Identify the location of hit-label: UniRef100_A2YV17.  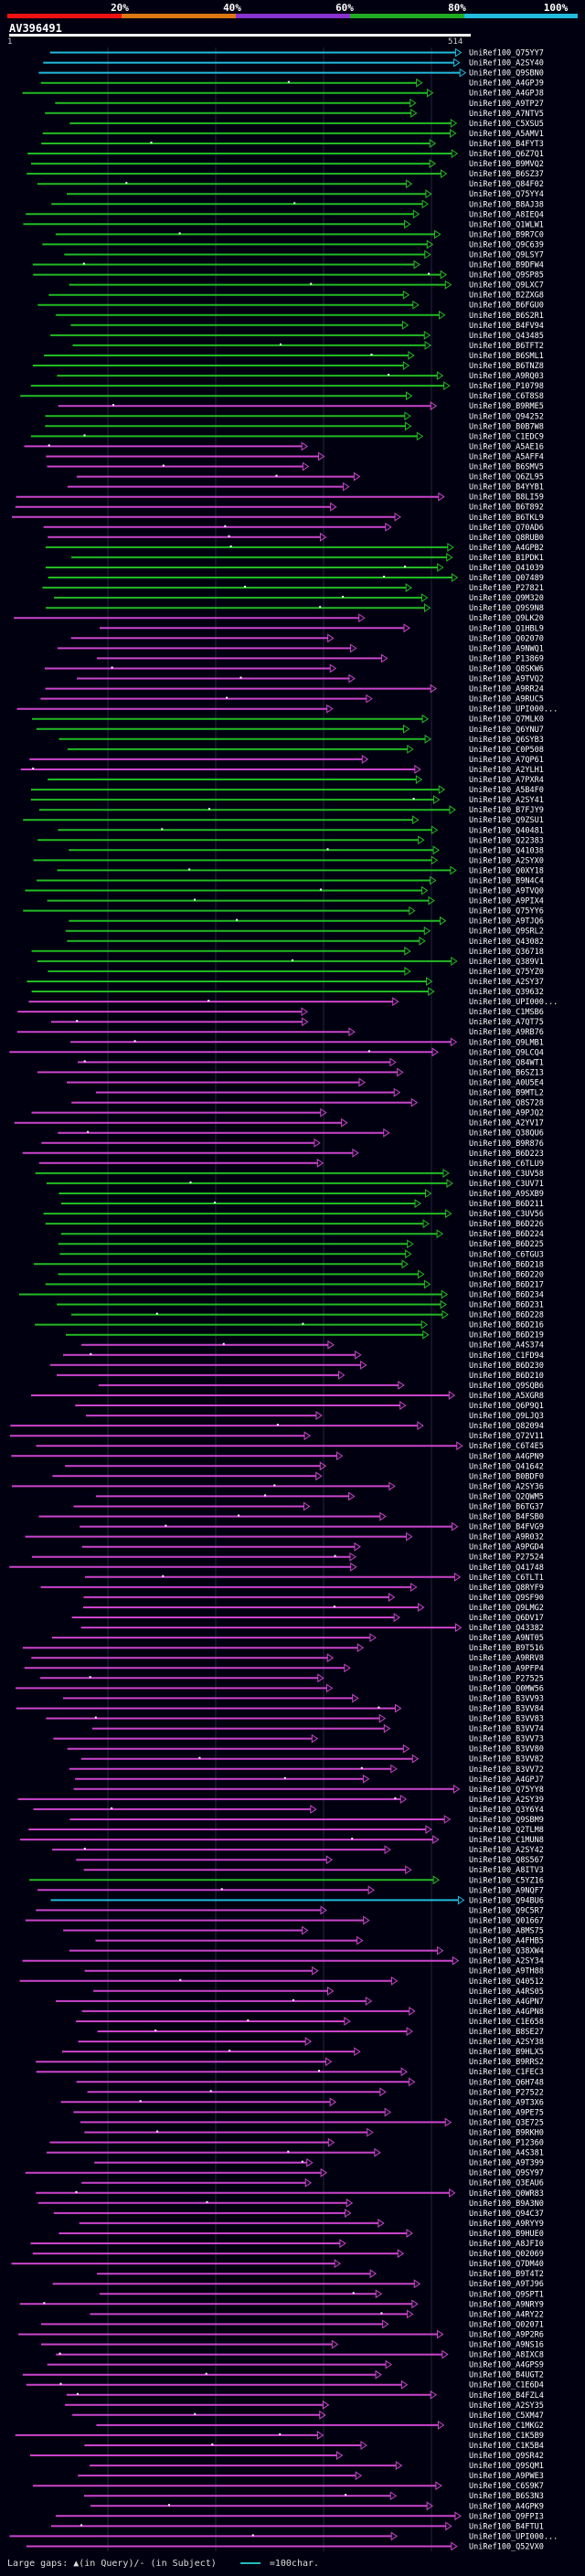
(507, 1124).